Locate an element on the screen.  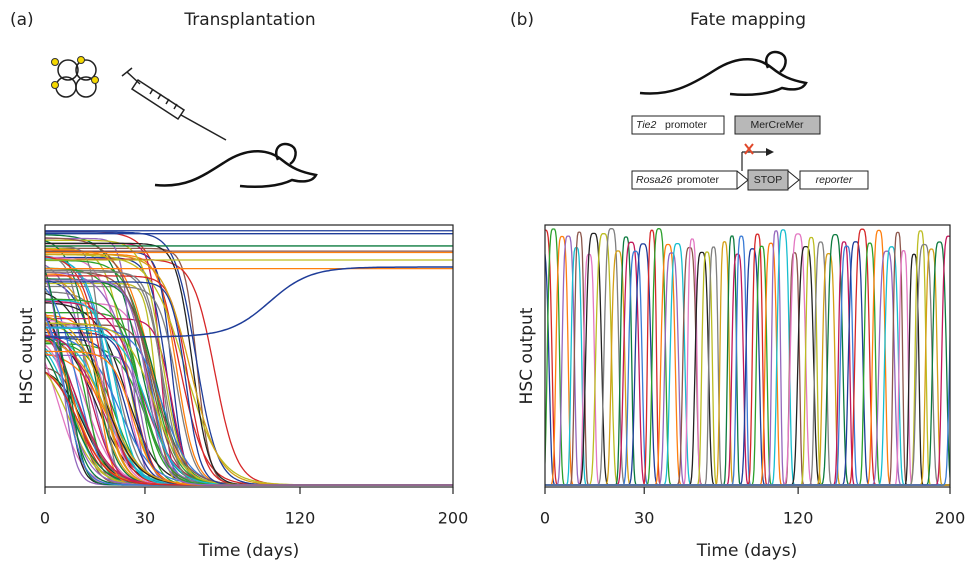
construct: Tie2 promoter MerCreMer is located at coordinates (726, 125).